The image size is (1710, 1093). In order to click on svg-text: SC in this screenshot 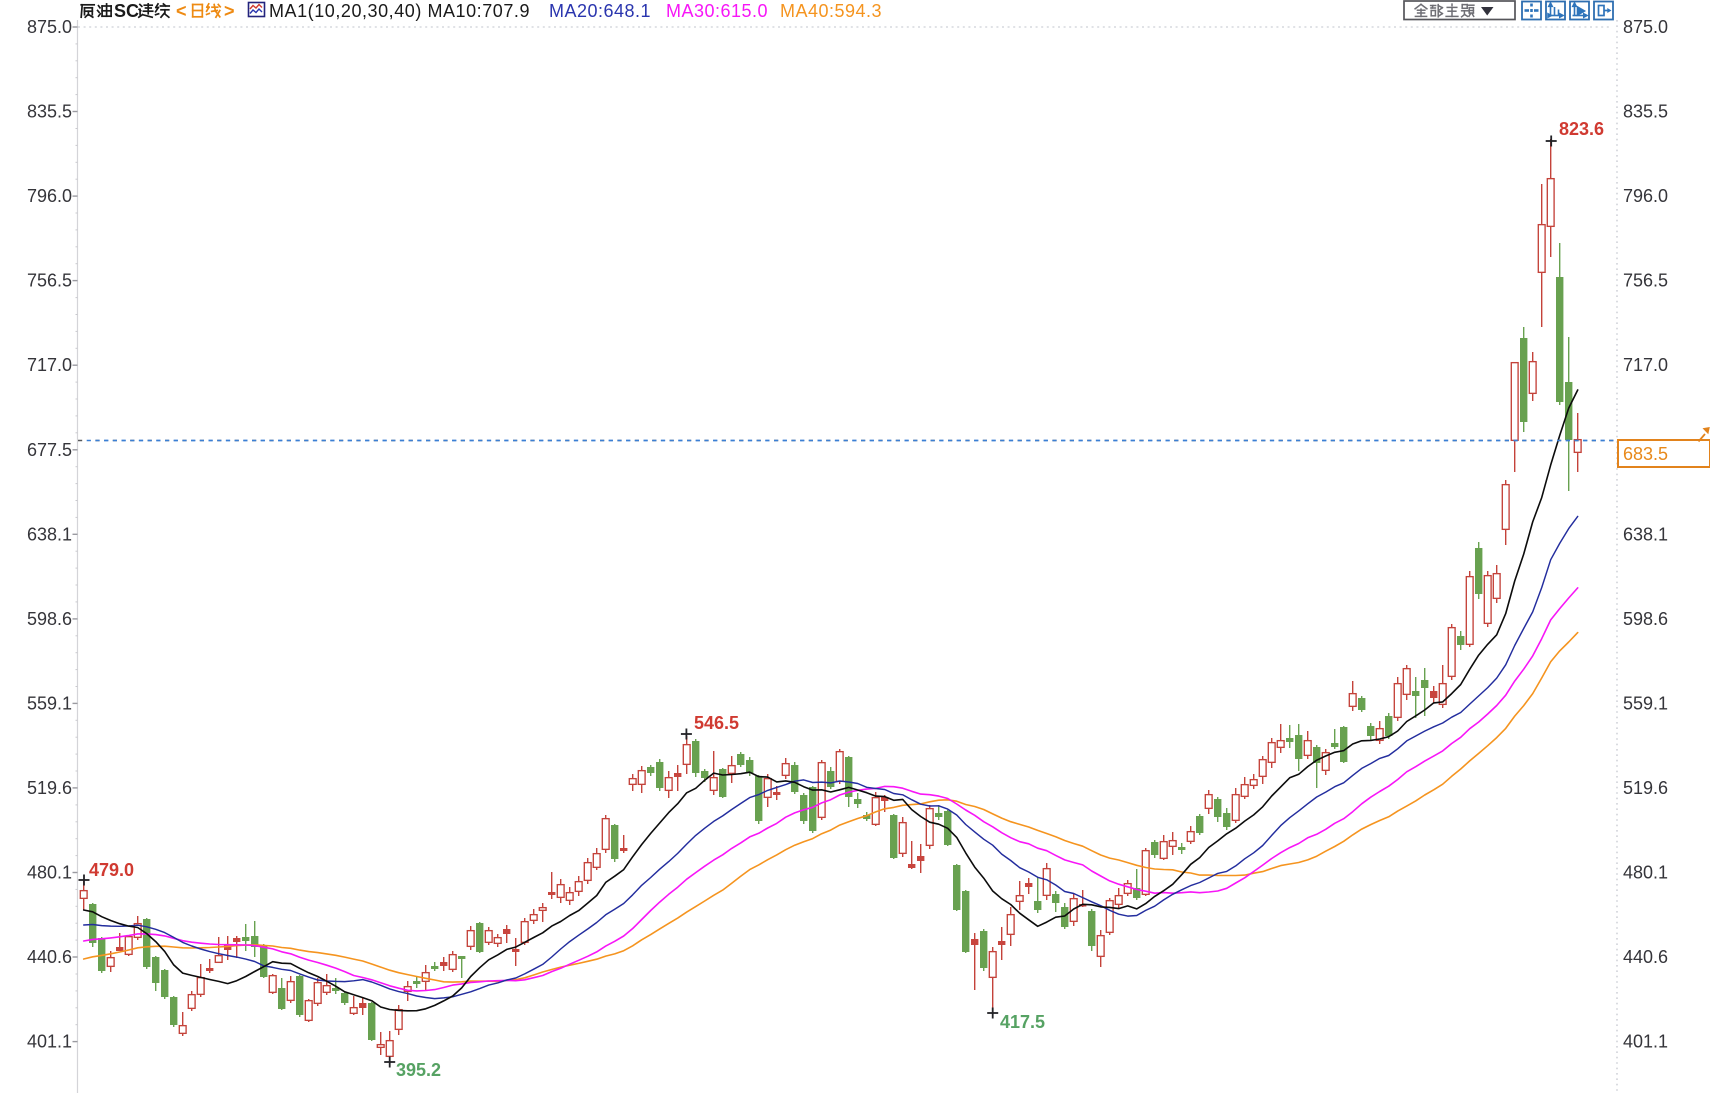, I will do `click(126, 11)`.